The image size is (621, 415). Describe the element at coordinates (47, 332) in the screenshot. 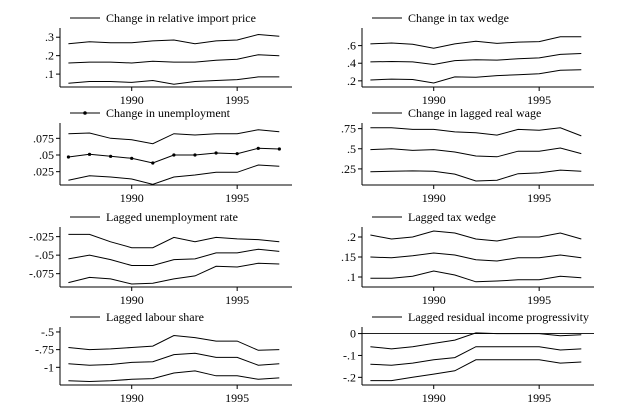

I see `y-tick-label: -.5` at that location.